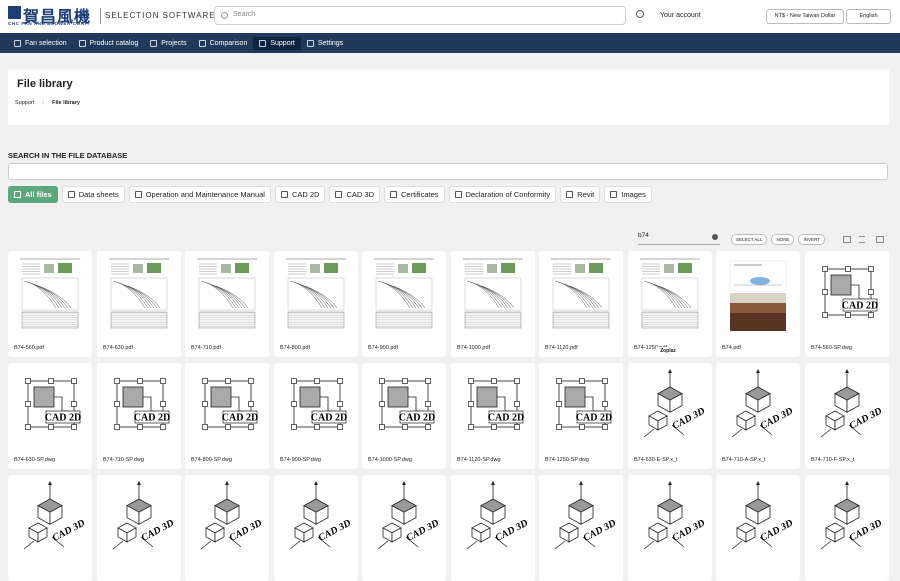  What do you see at coordinates (670, 304) in the screenshot?
I see `file-card: B74-1250.pdf` at bounding box center [670, 304].